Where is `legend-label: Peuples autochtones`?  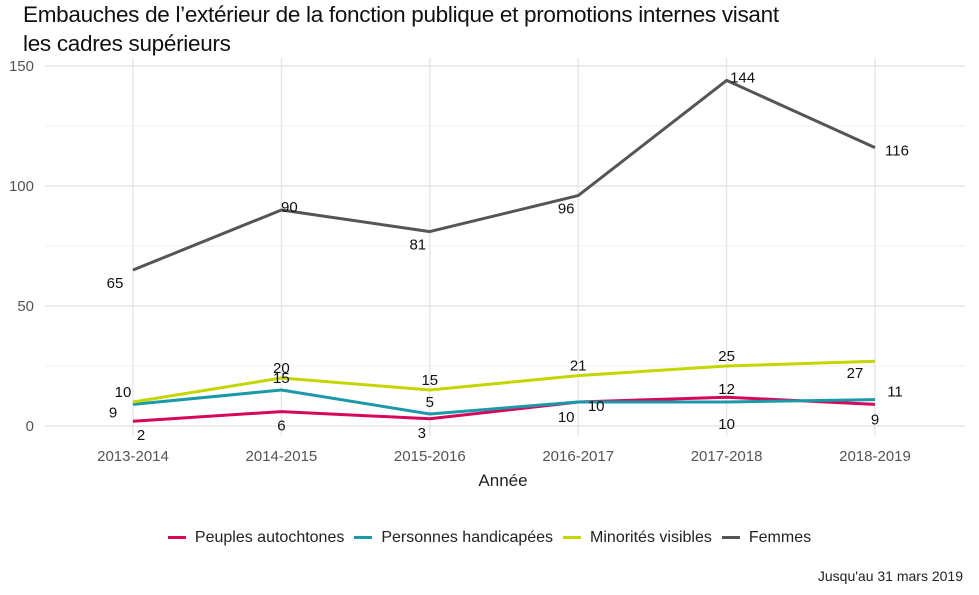 legend-label: Peuples autochtones is located at coordinates (269, 537).